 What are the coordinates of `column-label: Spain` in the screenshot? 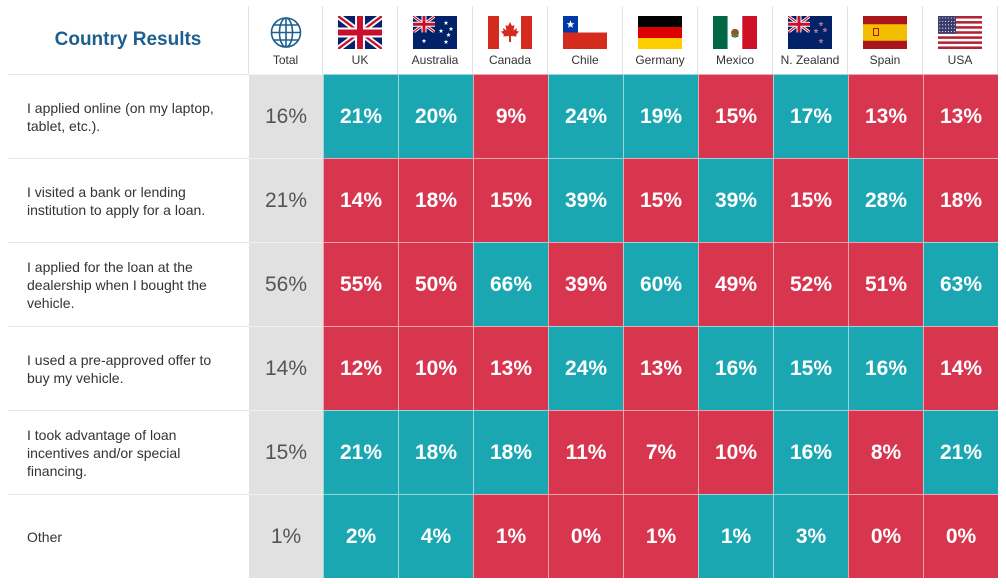 It's located at (885, 60).